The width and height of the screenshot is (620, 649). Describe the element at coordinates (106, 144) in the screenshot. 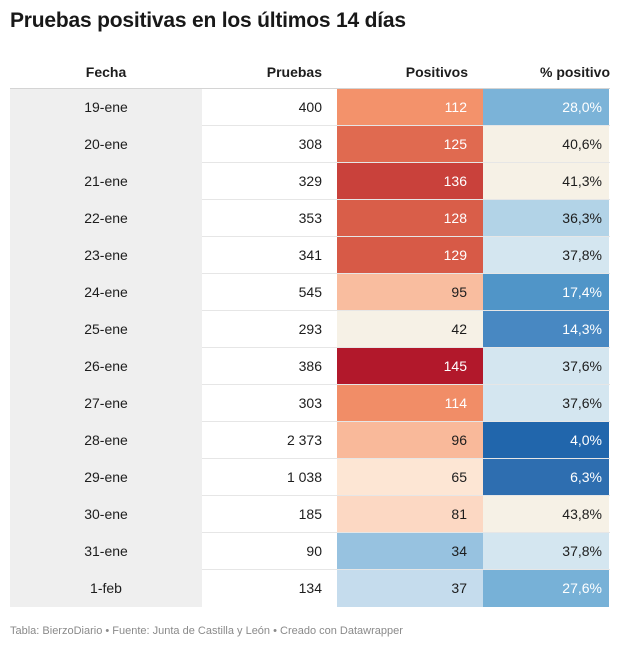

I see `cell-fecha: 20-ene` at that location.